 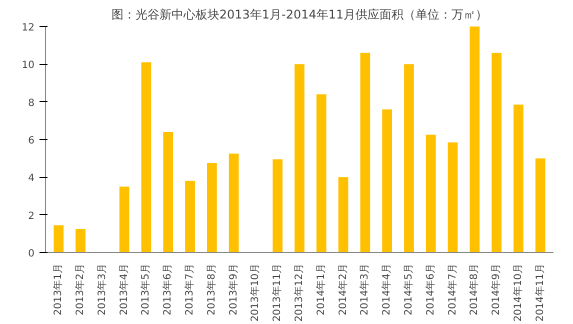 What do you see at coordinates (168, 290) in the screenshot?
I see `x-tick-label: 2013年6月` at bounding box center [168, 290].